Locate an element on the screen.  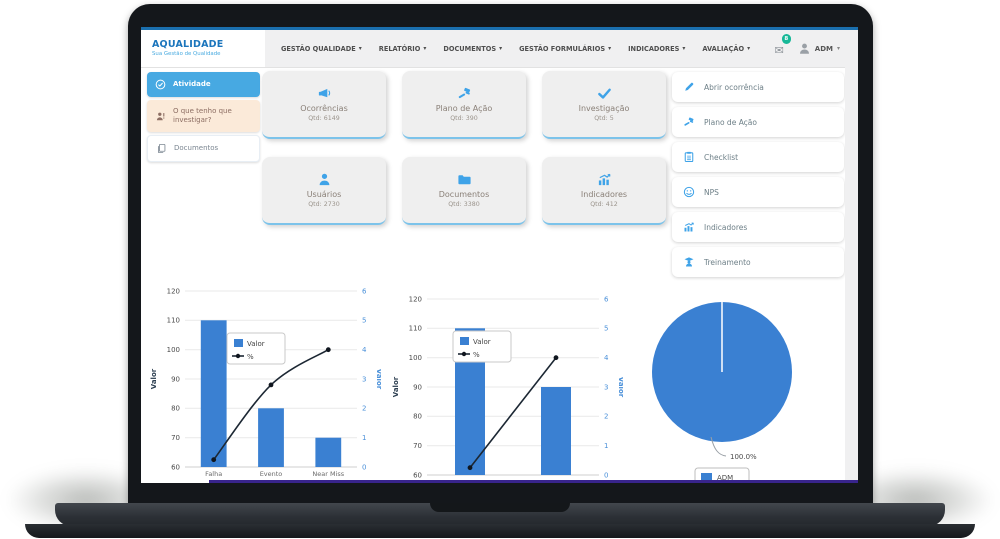
svg-text: 3 is located at coordinates (364, 379).